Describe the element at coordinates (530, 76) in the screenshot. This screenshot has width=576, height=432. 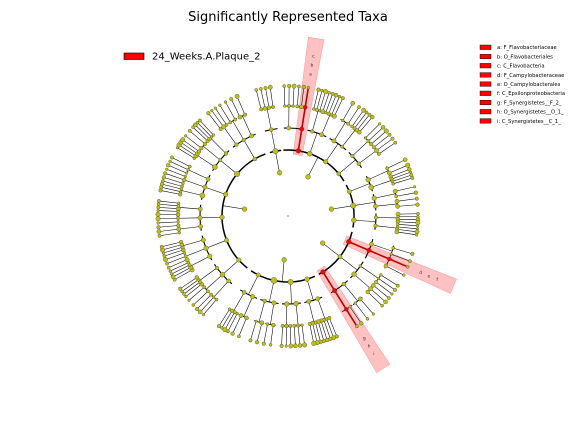
I see `biomarker-label: d: F_Campylobacteraceae` at that location.